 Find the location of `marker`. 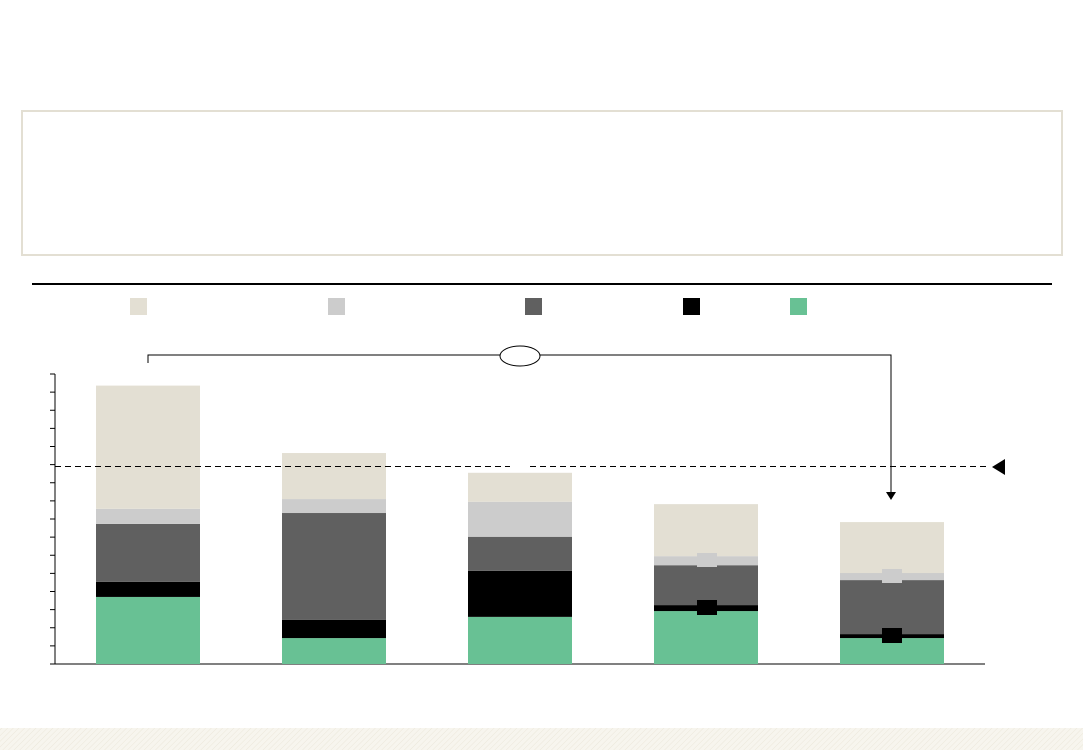

marker is located at coordinates (998, 467).